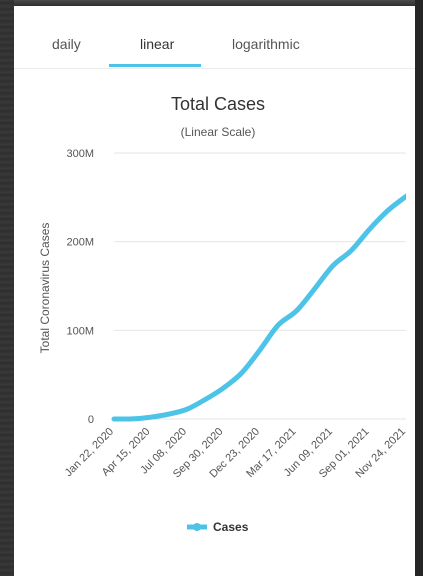 The width and height of the screenshot is (423, 576). What do you see at coordinates (157, 44) in the screenshot?
I see `tab-linear: linear` at bounding box center [157, 44].